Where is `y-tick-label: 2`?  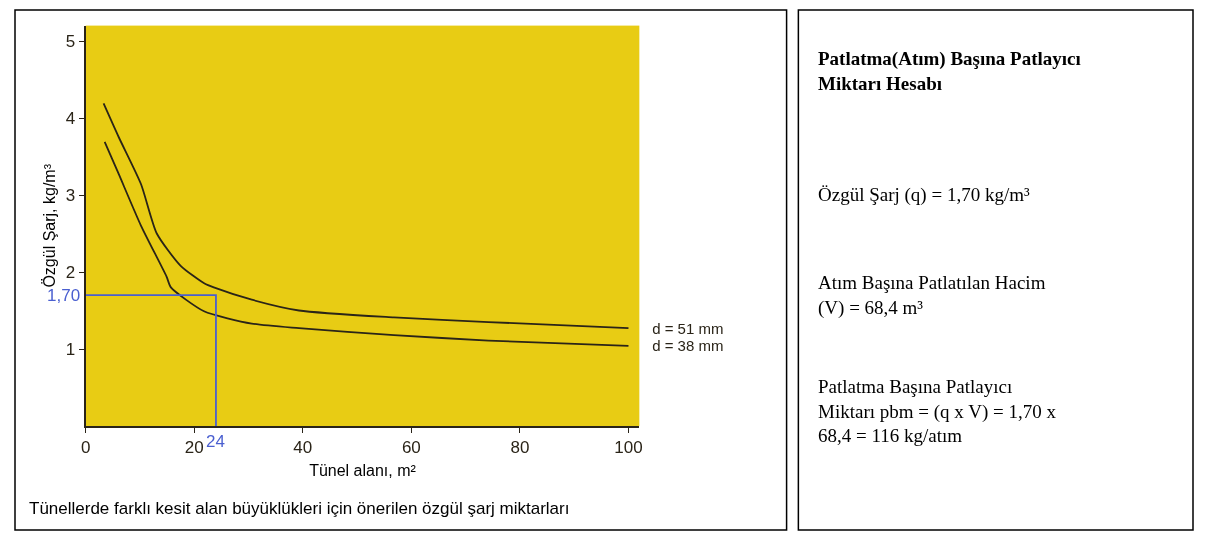
y-tick-label: 2 is located at coordinates (70, 272).